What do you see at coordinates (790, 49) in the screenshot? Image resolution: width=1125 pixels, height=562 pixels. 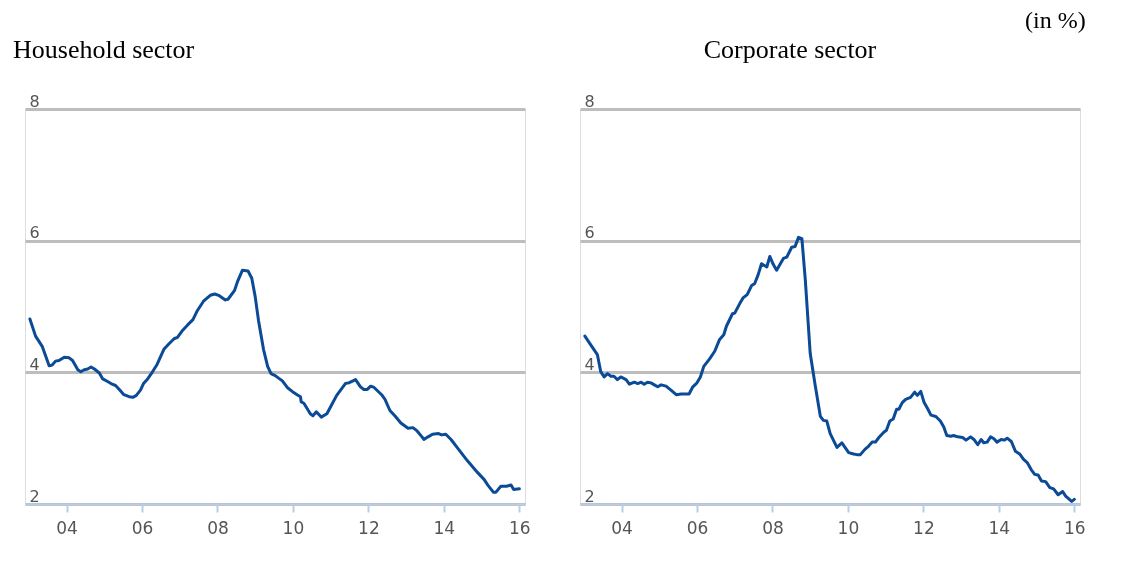 I see `chart-title: Corporate sector` at bounding box center [790, 49].